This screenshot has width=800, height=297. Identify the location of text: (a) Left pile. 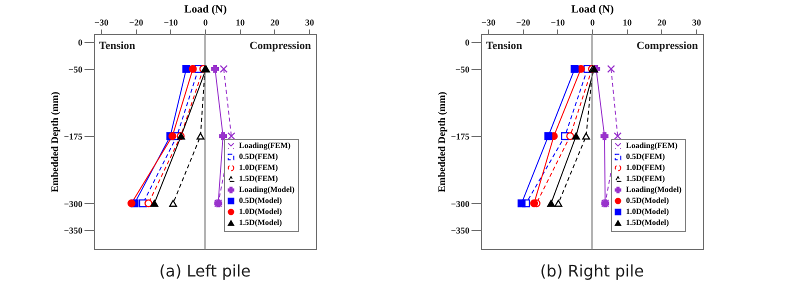
(205, 271).